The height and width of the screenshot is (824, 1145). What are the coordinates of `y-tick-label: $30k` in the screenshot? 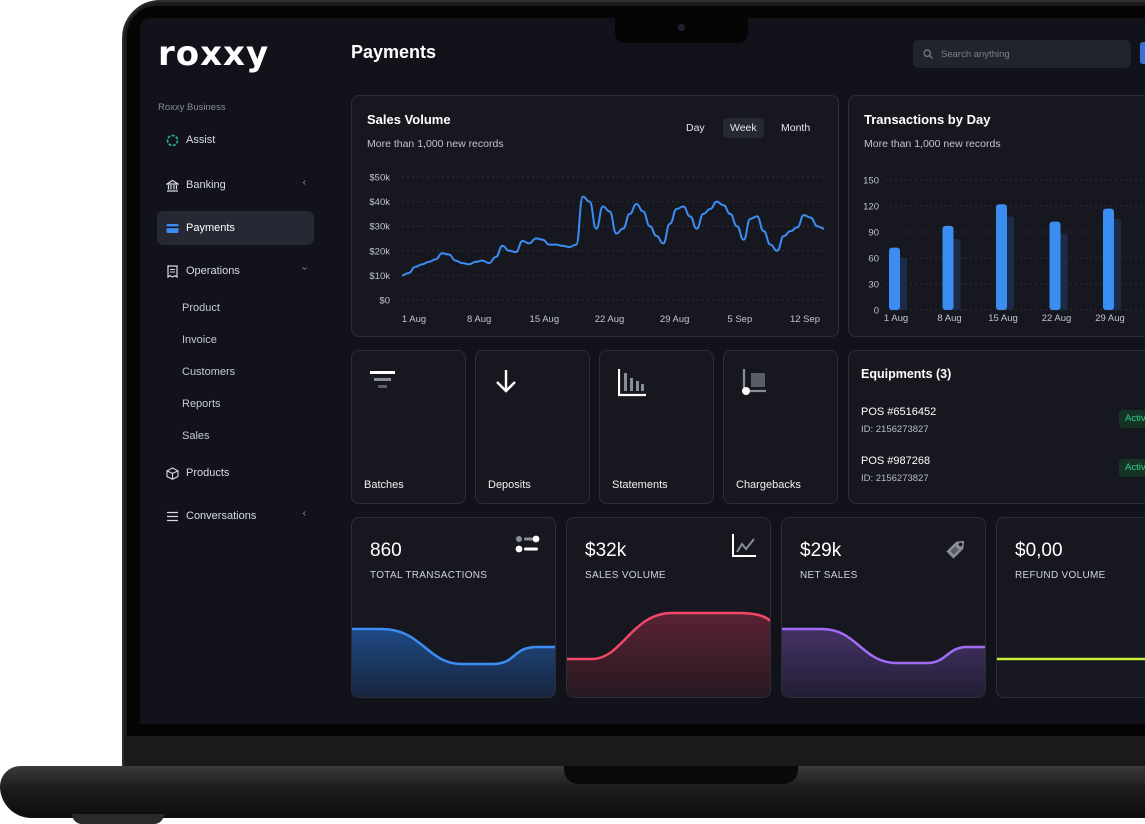 It's located at (379, 227).